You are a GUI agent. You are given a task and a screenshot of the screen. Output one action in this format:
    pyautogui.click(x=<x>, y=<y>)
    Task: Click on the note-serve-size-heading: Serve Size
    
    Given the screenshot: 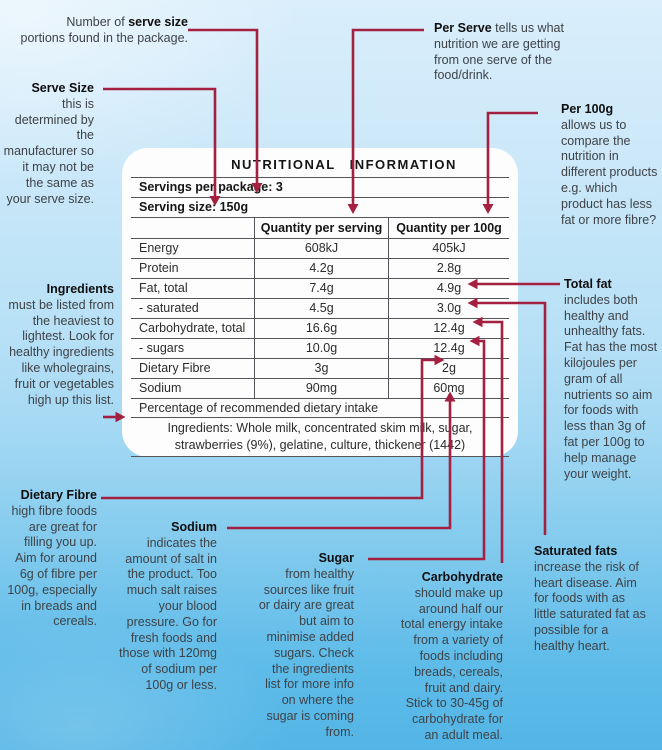 What is the action you would take?
    pyautogui.click(x=62, y=88)
    